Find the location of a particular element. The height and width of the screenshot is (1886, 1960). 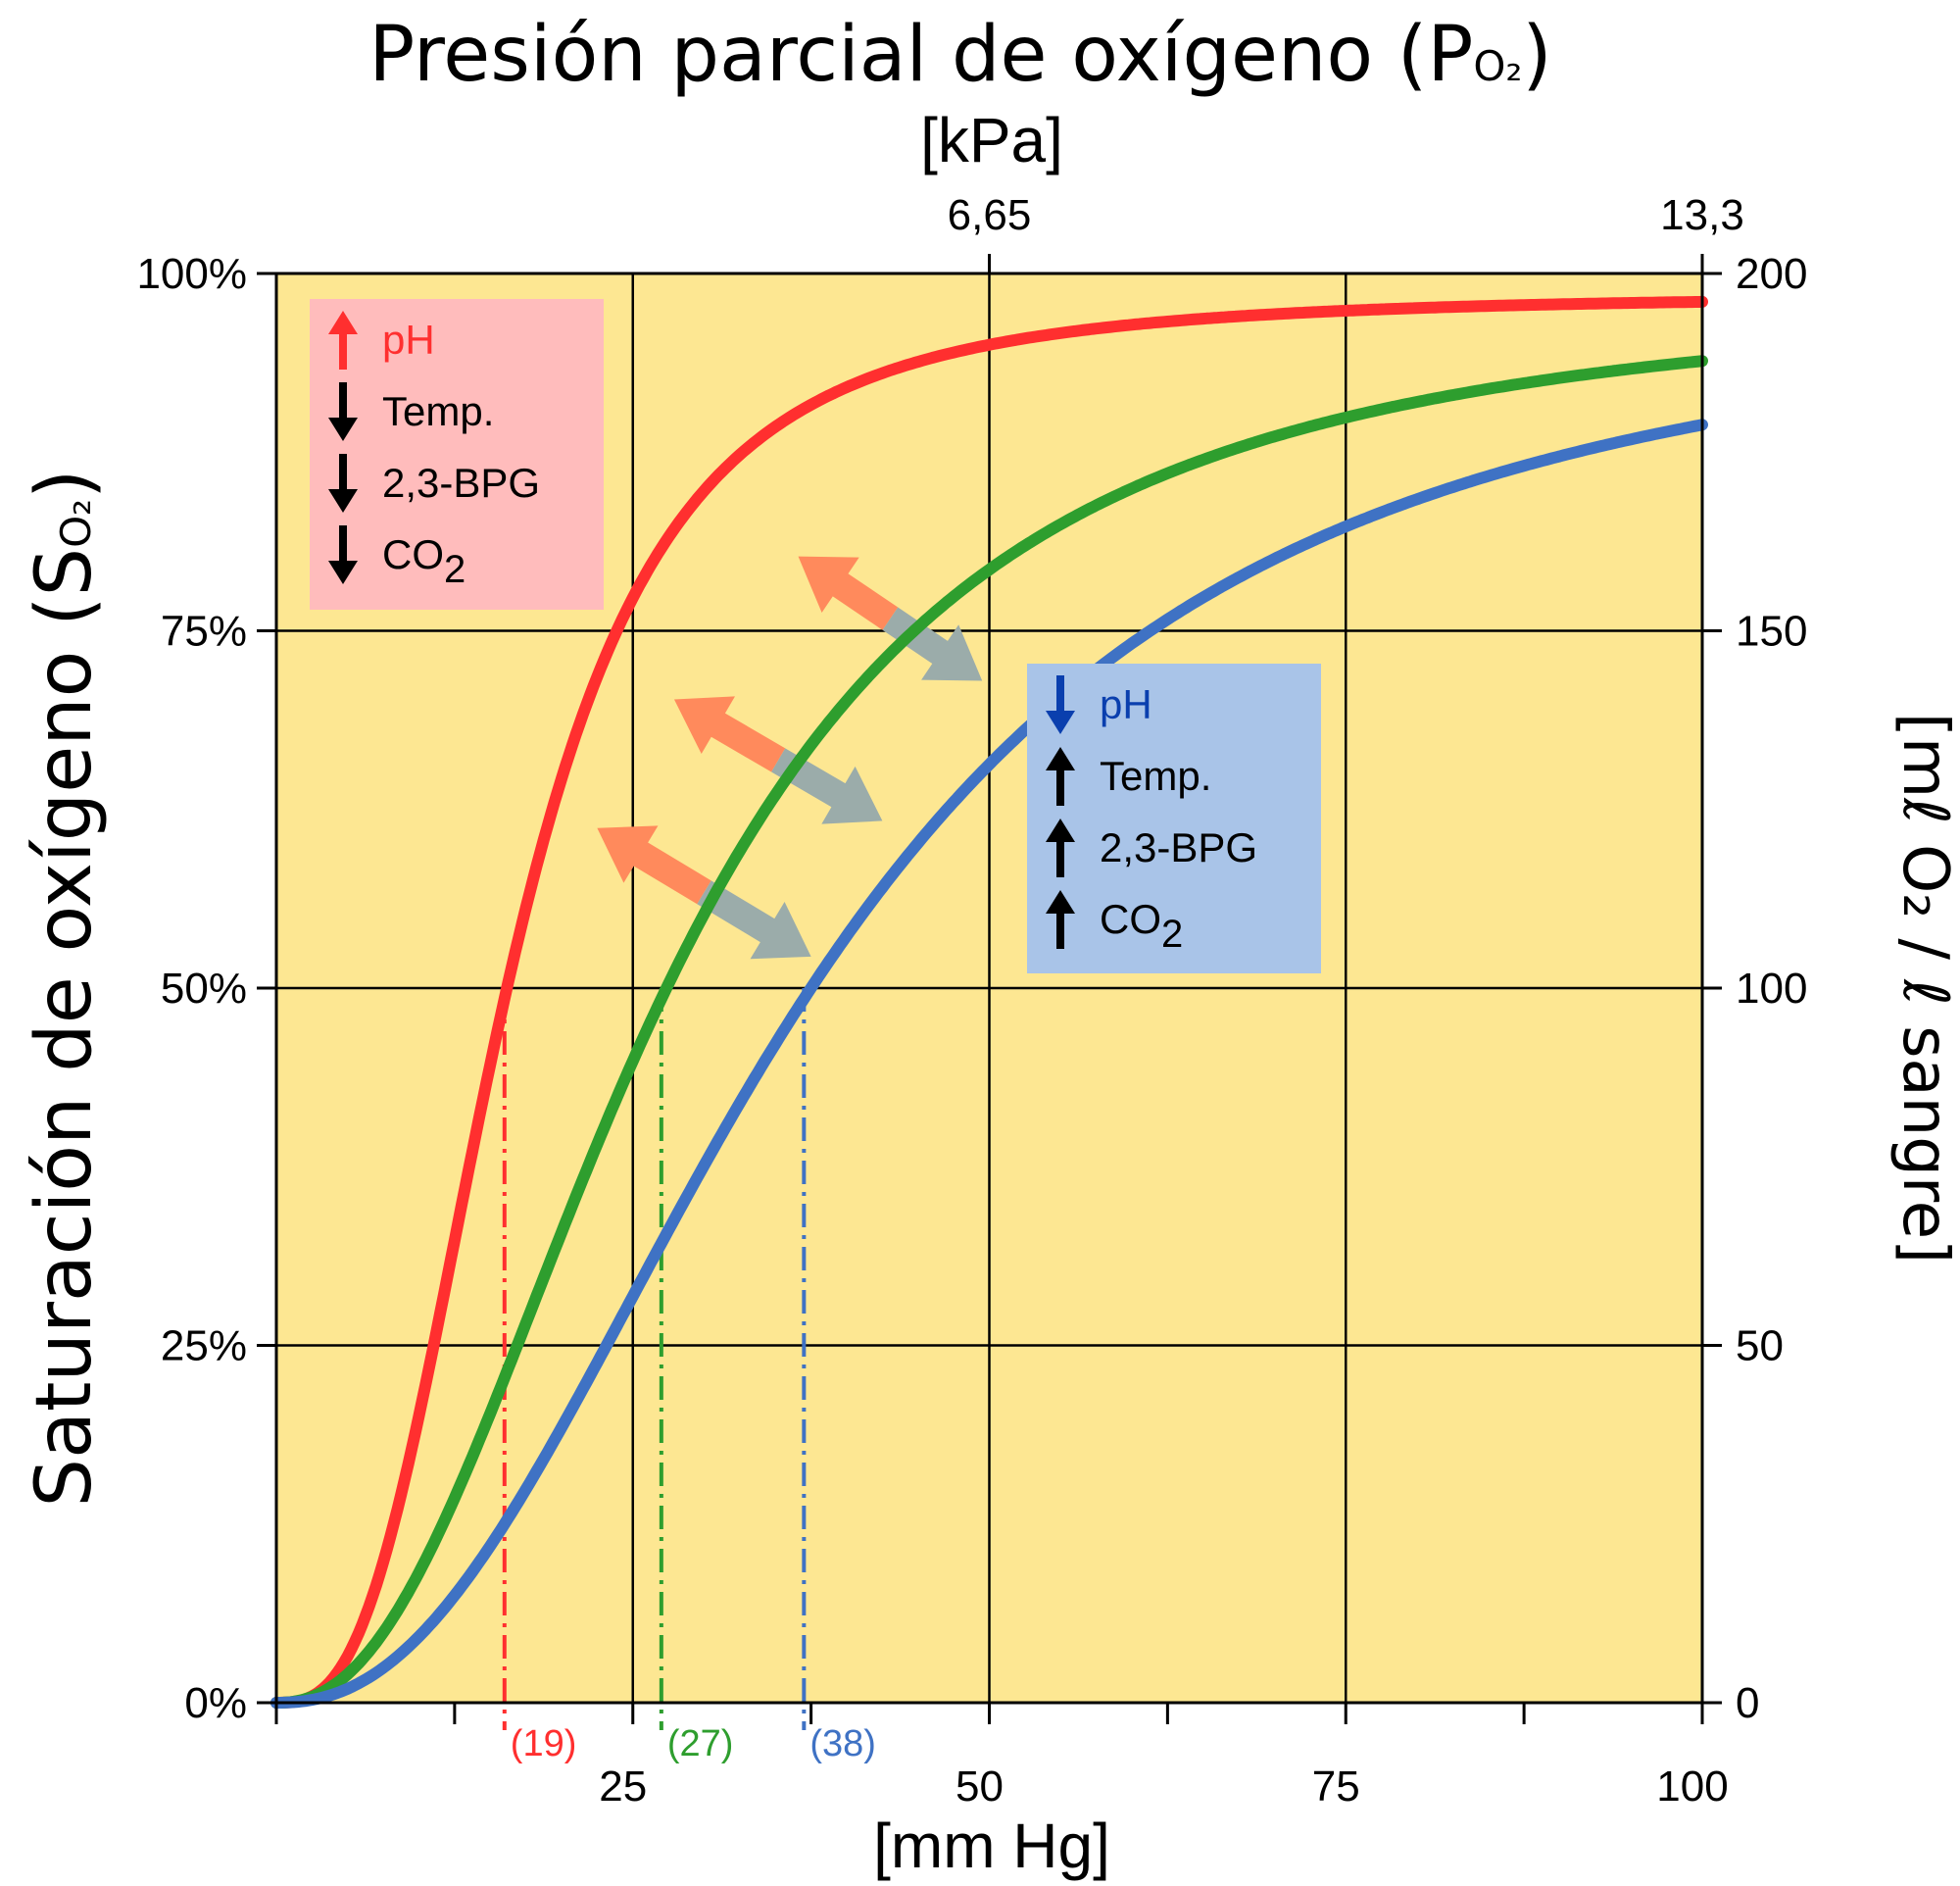

legend-left-shift-label-1: Temp. is located at coordinates (438, 411).